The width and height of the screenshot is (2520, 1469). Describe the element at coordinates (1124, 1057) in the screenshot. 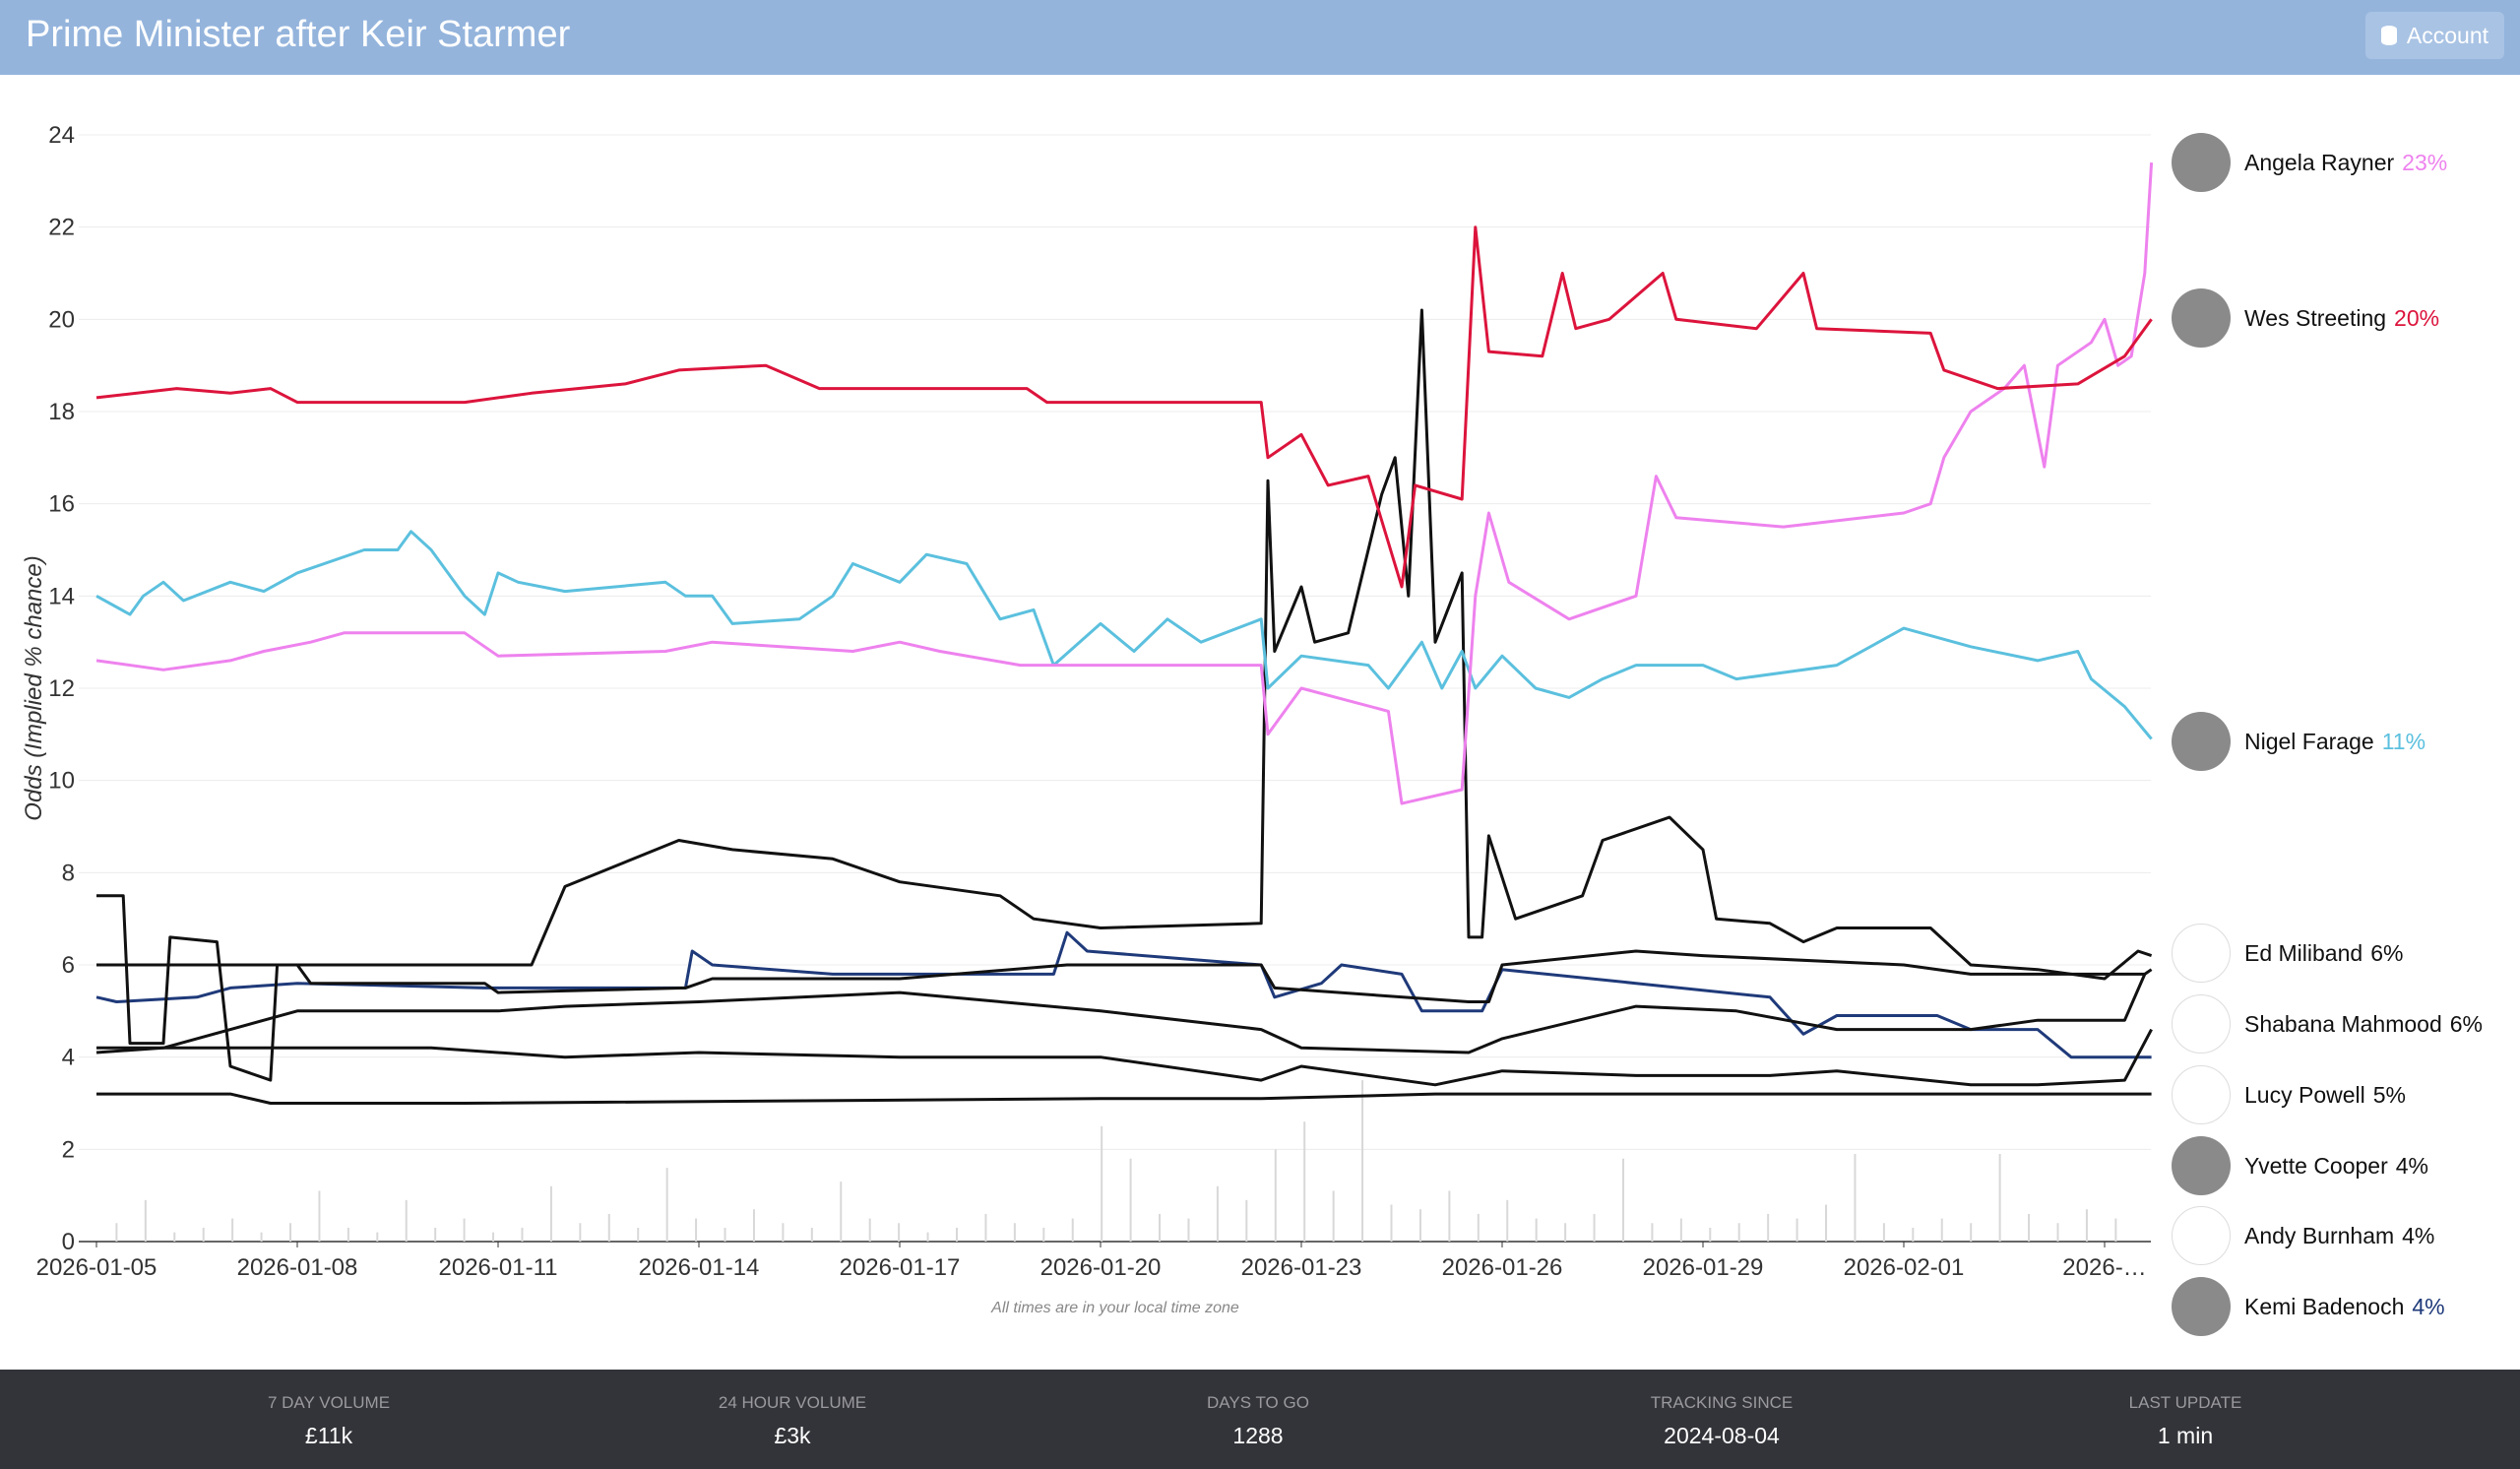

I see `series-line-yvette-cooper` at that location.